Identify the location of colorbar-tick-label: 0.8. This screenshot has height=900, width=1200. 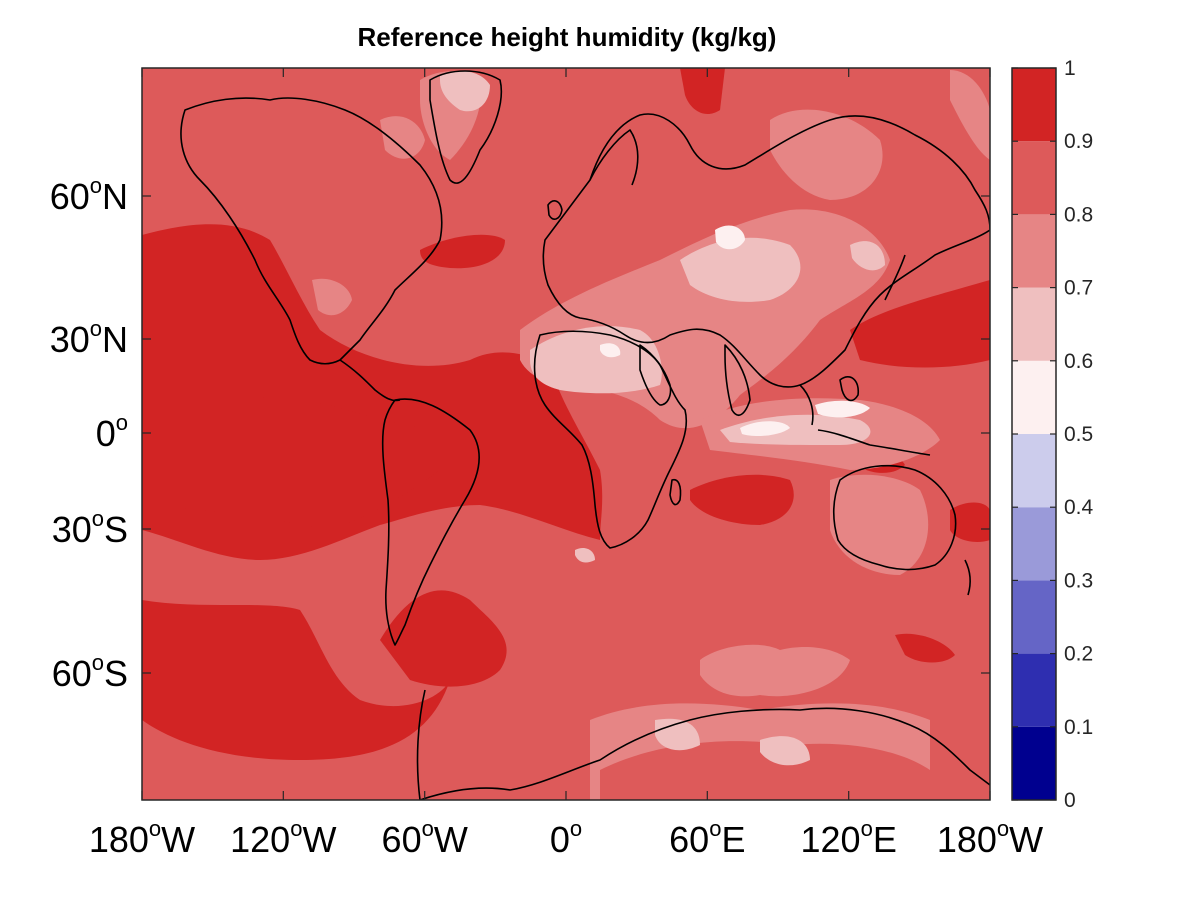
(1078, 214).